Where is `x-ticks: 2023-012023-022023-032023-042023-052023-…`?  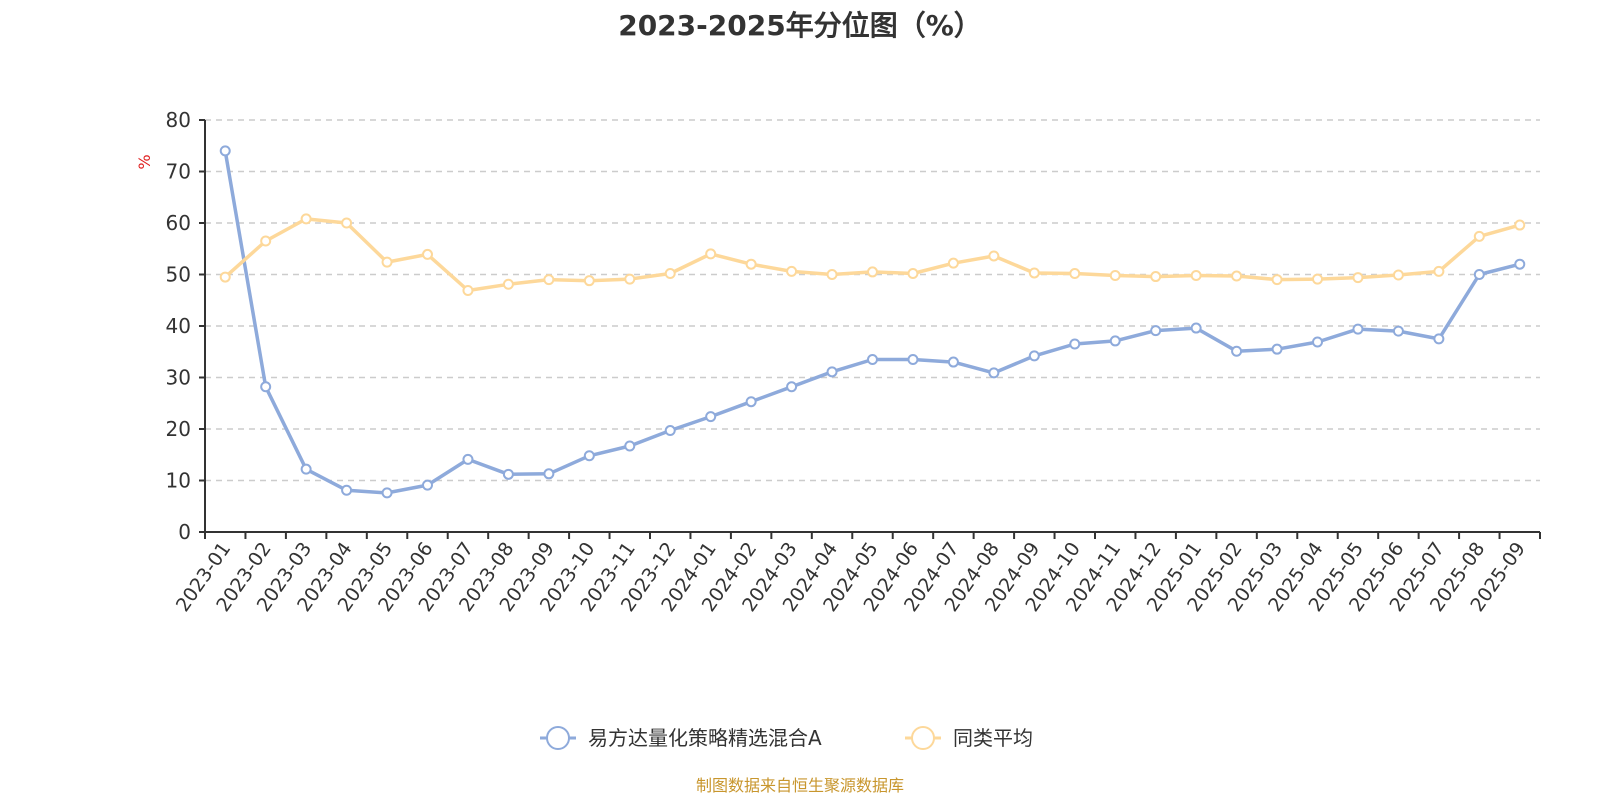 x-ticks: 2023-012023-022023-032023-042023-052023-… is located at coordinates (856, 574).